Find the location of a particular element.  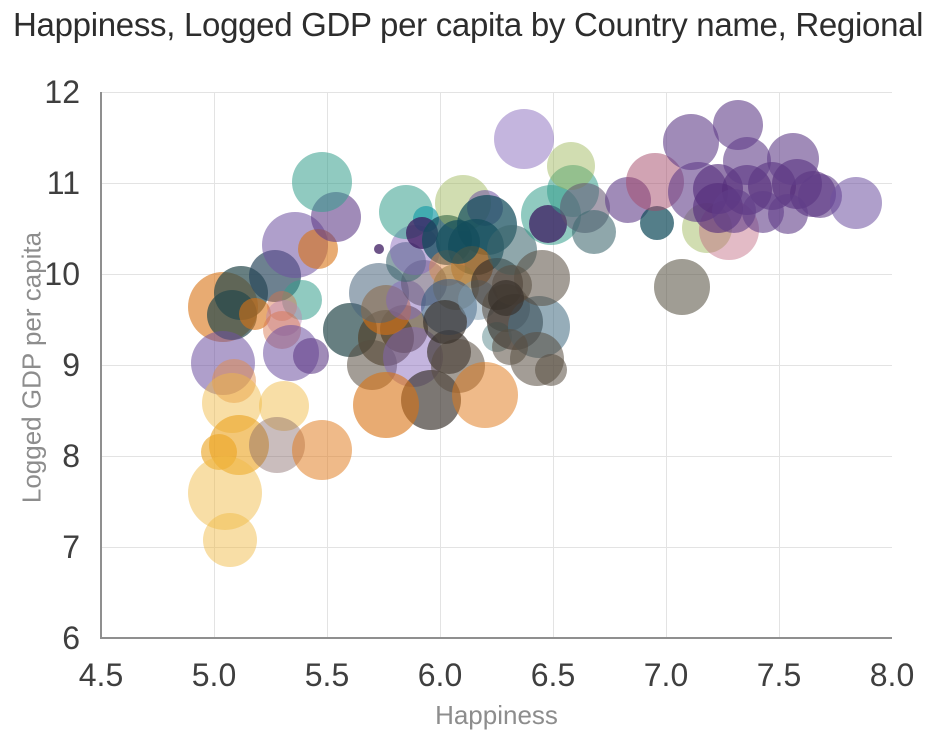

y-tick-label: 10 is located at coordinates (62, 274).